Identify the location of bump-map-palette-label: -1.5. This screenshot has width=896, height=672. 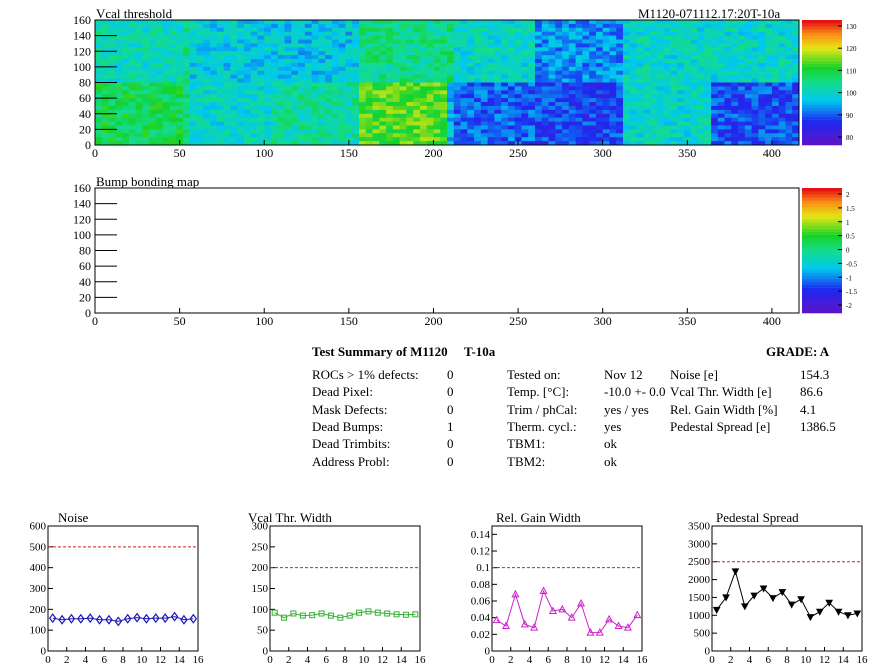
(852, 292).